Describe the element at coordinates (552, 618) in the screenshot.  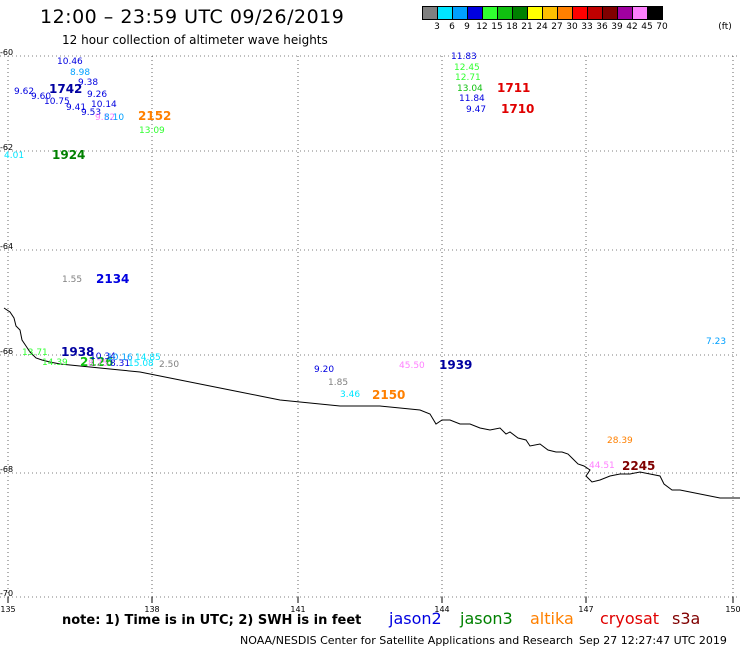
I see `satellite-legend-item: altika` at that location.